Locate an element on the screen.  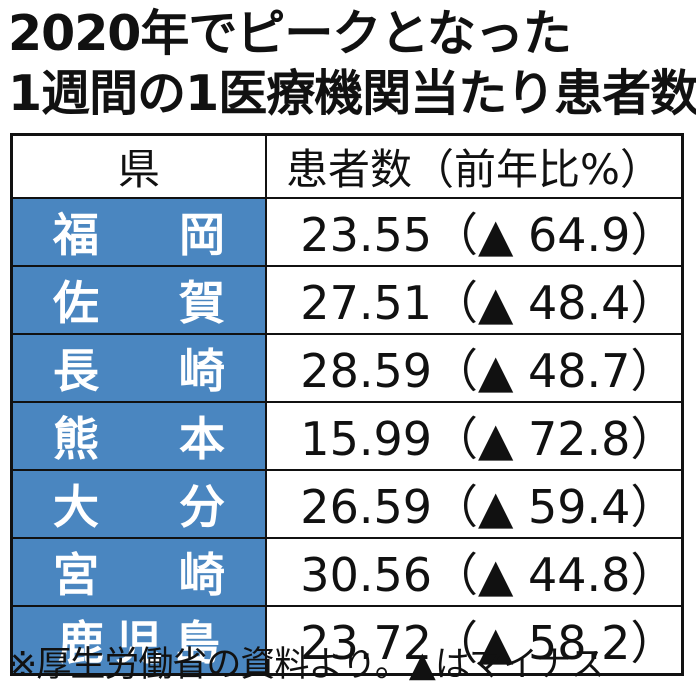
prefecture-name: 佐賀 is located at coordinates (139, 303).